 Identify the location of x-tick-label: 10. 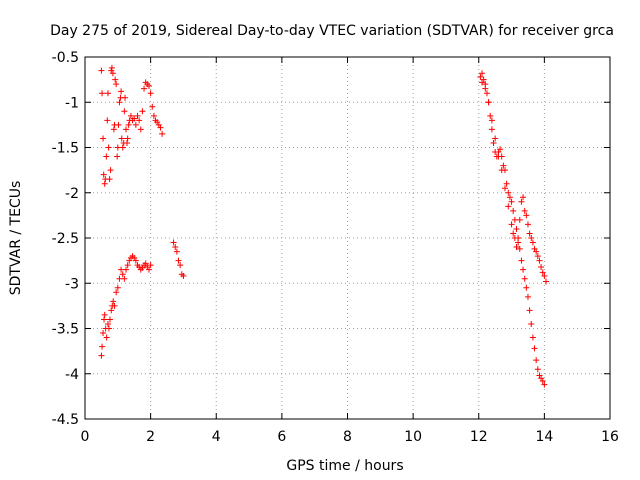
(413, 437).